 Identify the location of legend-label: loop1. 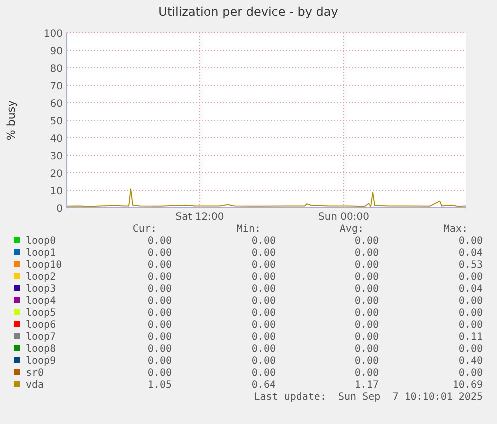
(41, 253).